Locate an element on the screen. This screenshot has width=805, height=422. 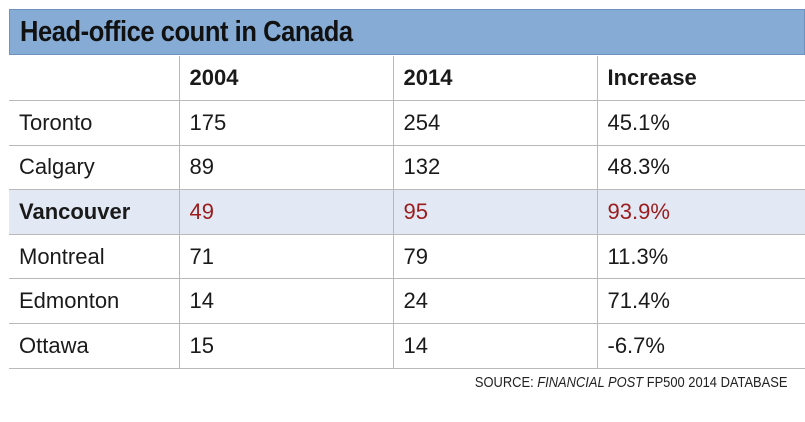
value-2014-cell: 254 is located at coordinates (495, 123).